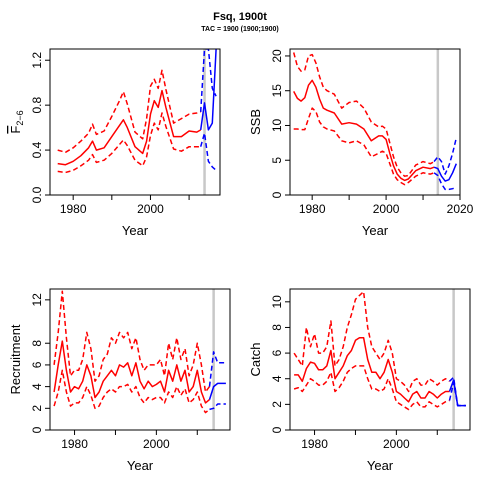 The image size is (480, 480). What do you see at coordinates (131, 391) in the screenshot?
I see `recruitment-historical-lower-line` at bounding box center [131, 391].